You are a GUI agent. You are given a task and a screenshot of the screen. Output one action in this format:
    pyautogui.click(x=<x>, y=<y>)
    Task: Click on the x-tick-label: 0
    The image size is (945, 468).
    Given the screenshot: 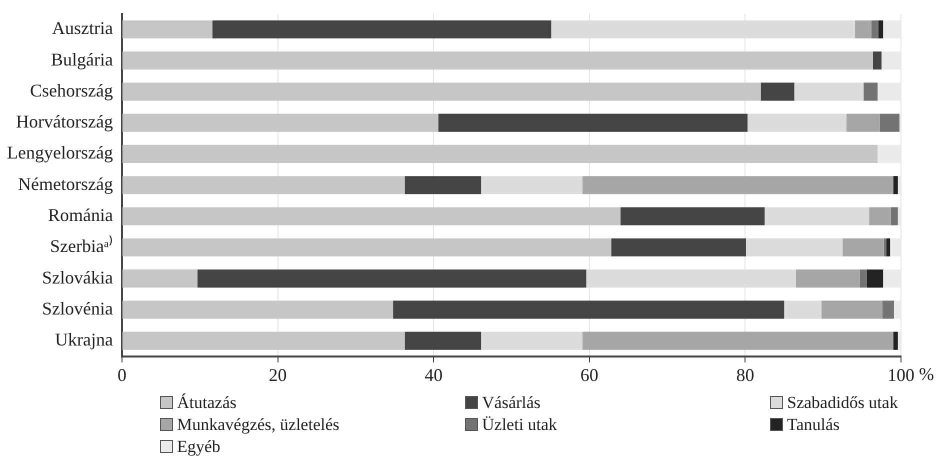 What is the action you would take?
    pyautogui.click(x=121, y=374)
    